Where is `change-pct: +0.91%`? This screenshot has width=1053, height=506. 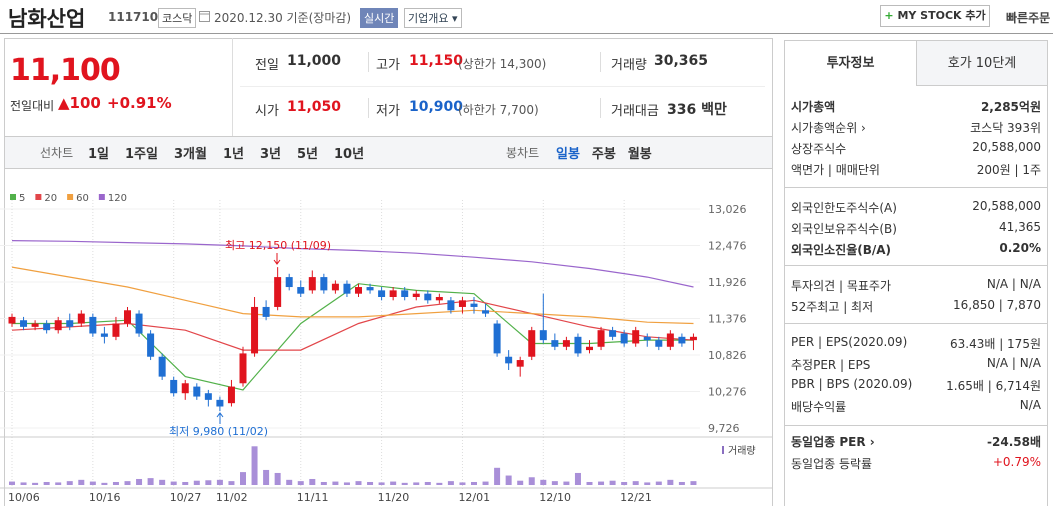 change-pct: +0.91% is located at coordinates (139, 103).